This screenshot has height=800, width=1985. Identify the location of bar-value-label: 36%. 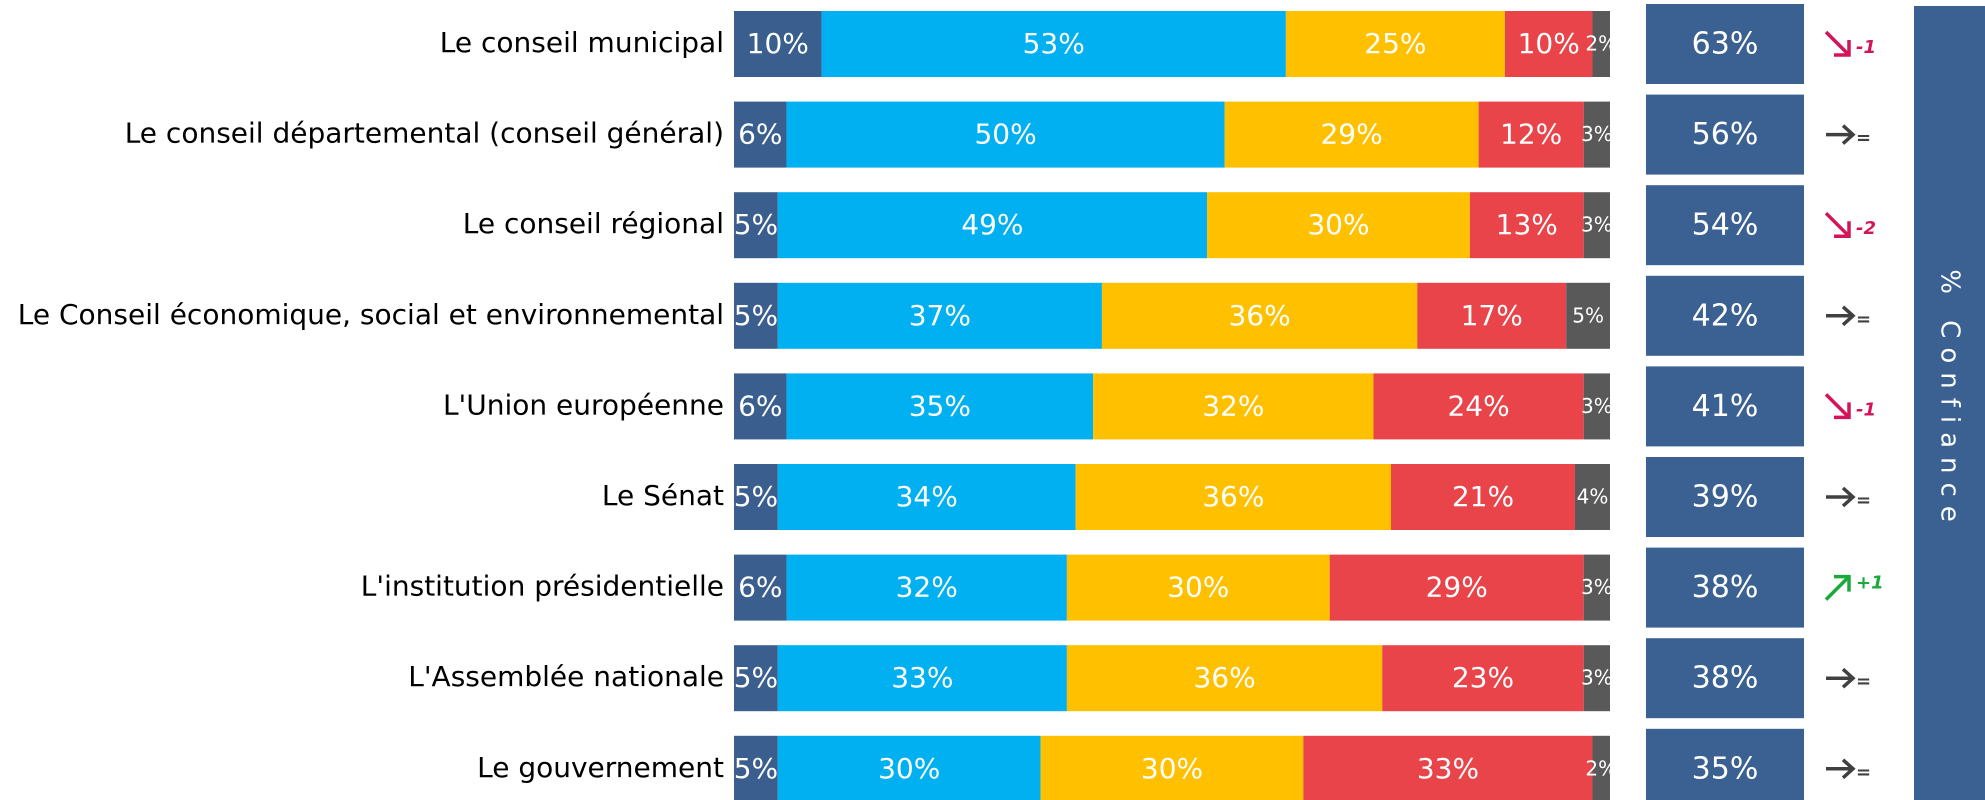
(1259, 315).